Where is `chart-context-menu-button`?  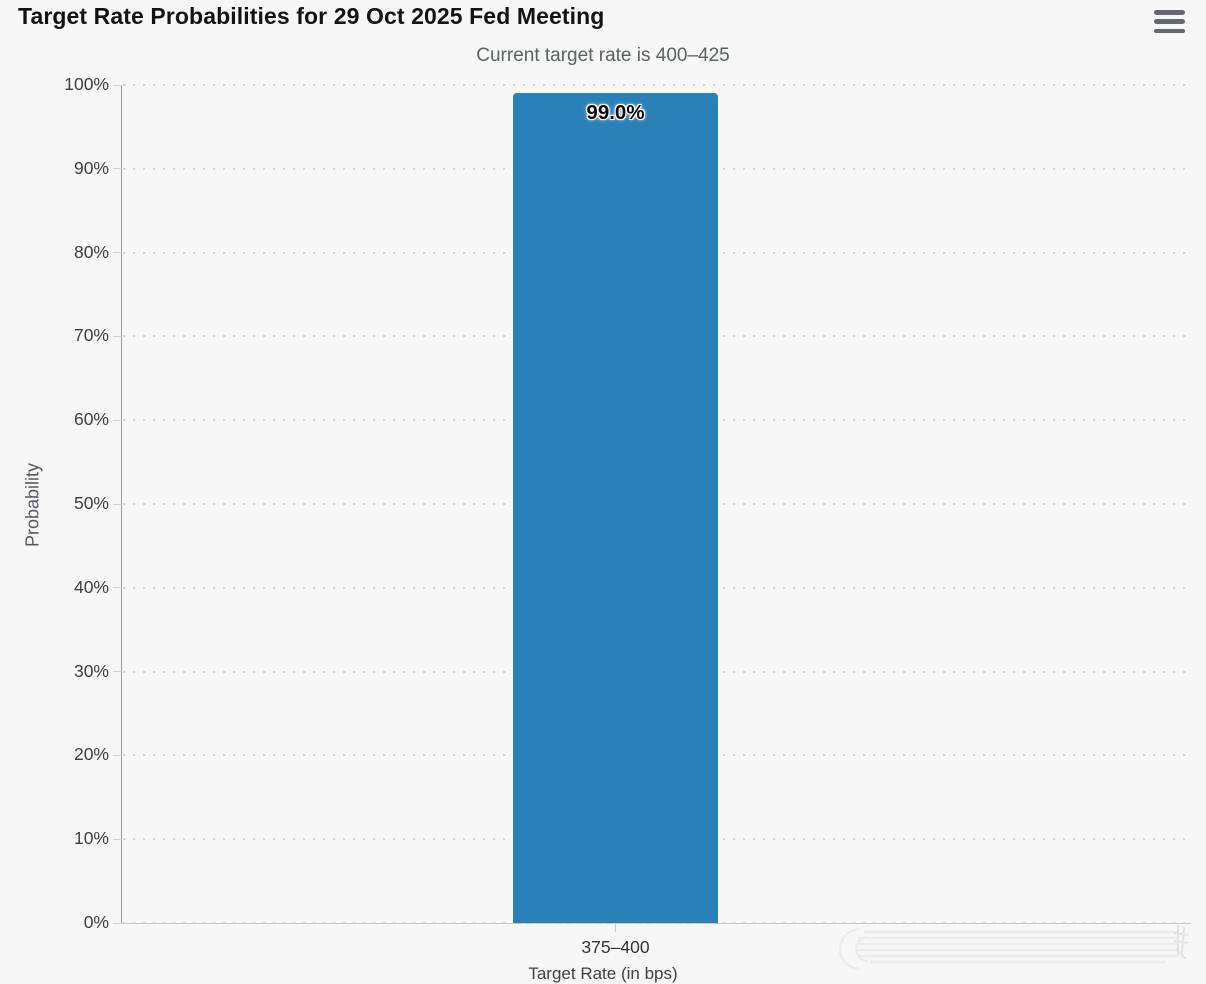 chart-context-menu-button is located at coordinates (1169, 21).